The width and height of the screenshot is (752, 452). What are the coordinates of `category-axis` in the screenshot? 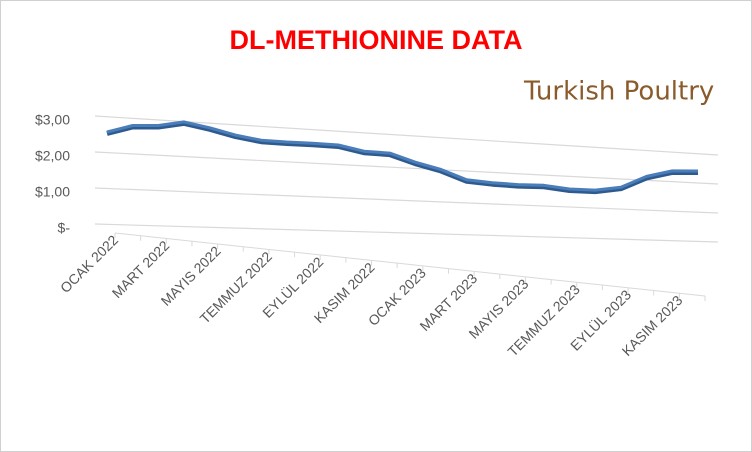 It's located at (410, 264).